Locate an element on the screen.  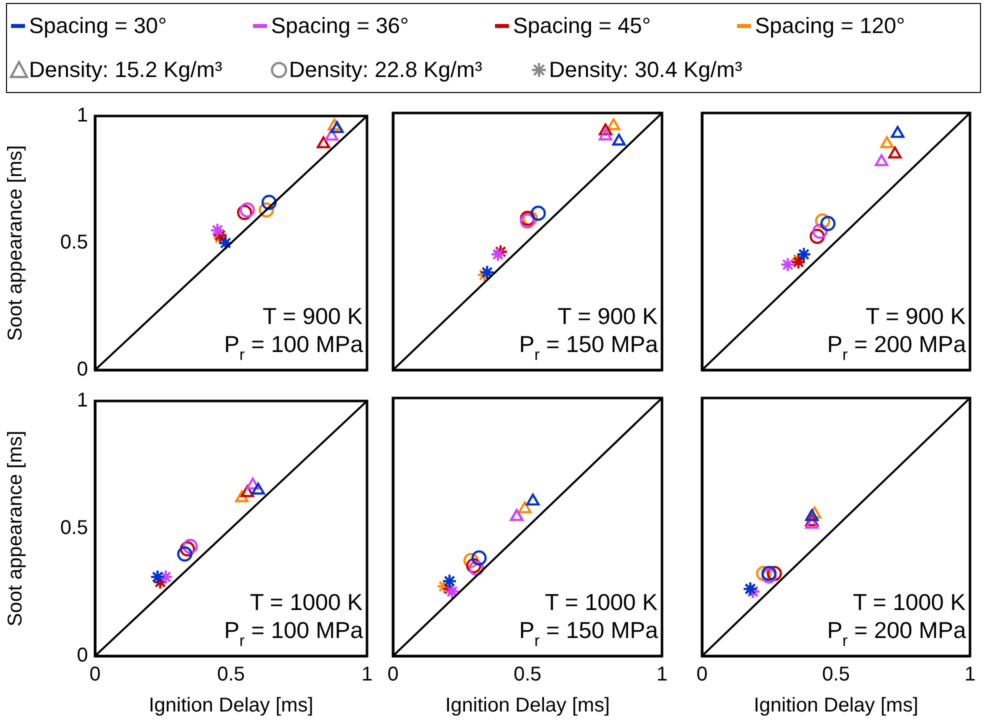
legend-label: Spacing = 30° is located at coordinates (98, 26).